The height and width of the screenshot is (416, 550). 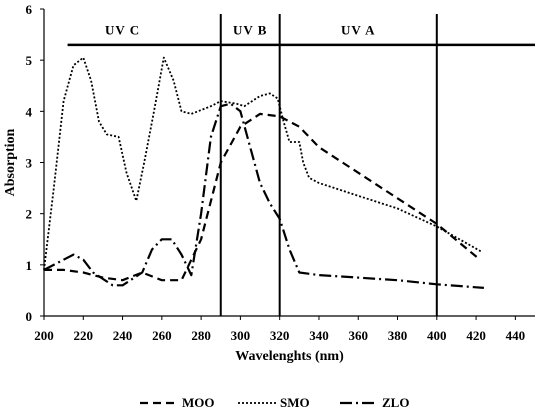 What do you see at coordinates (29, 316) in the screenshot?
I see `y-tick-label: 0` at bounding box center [29, 316].